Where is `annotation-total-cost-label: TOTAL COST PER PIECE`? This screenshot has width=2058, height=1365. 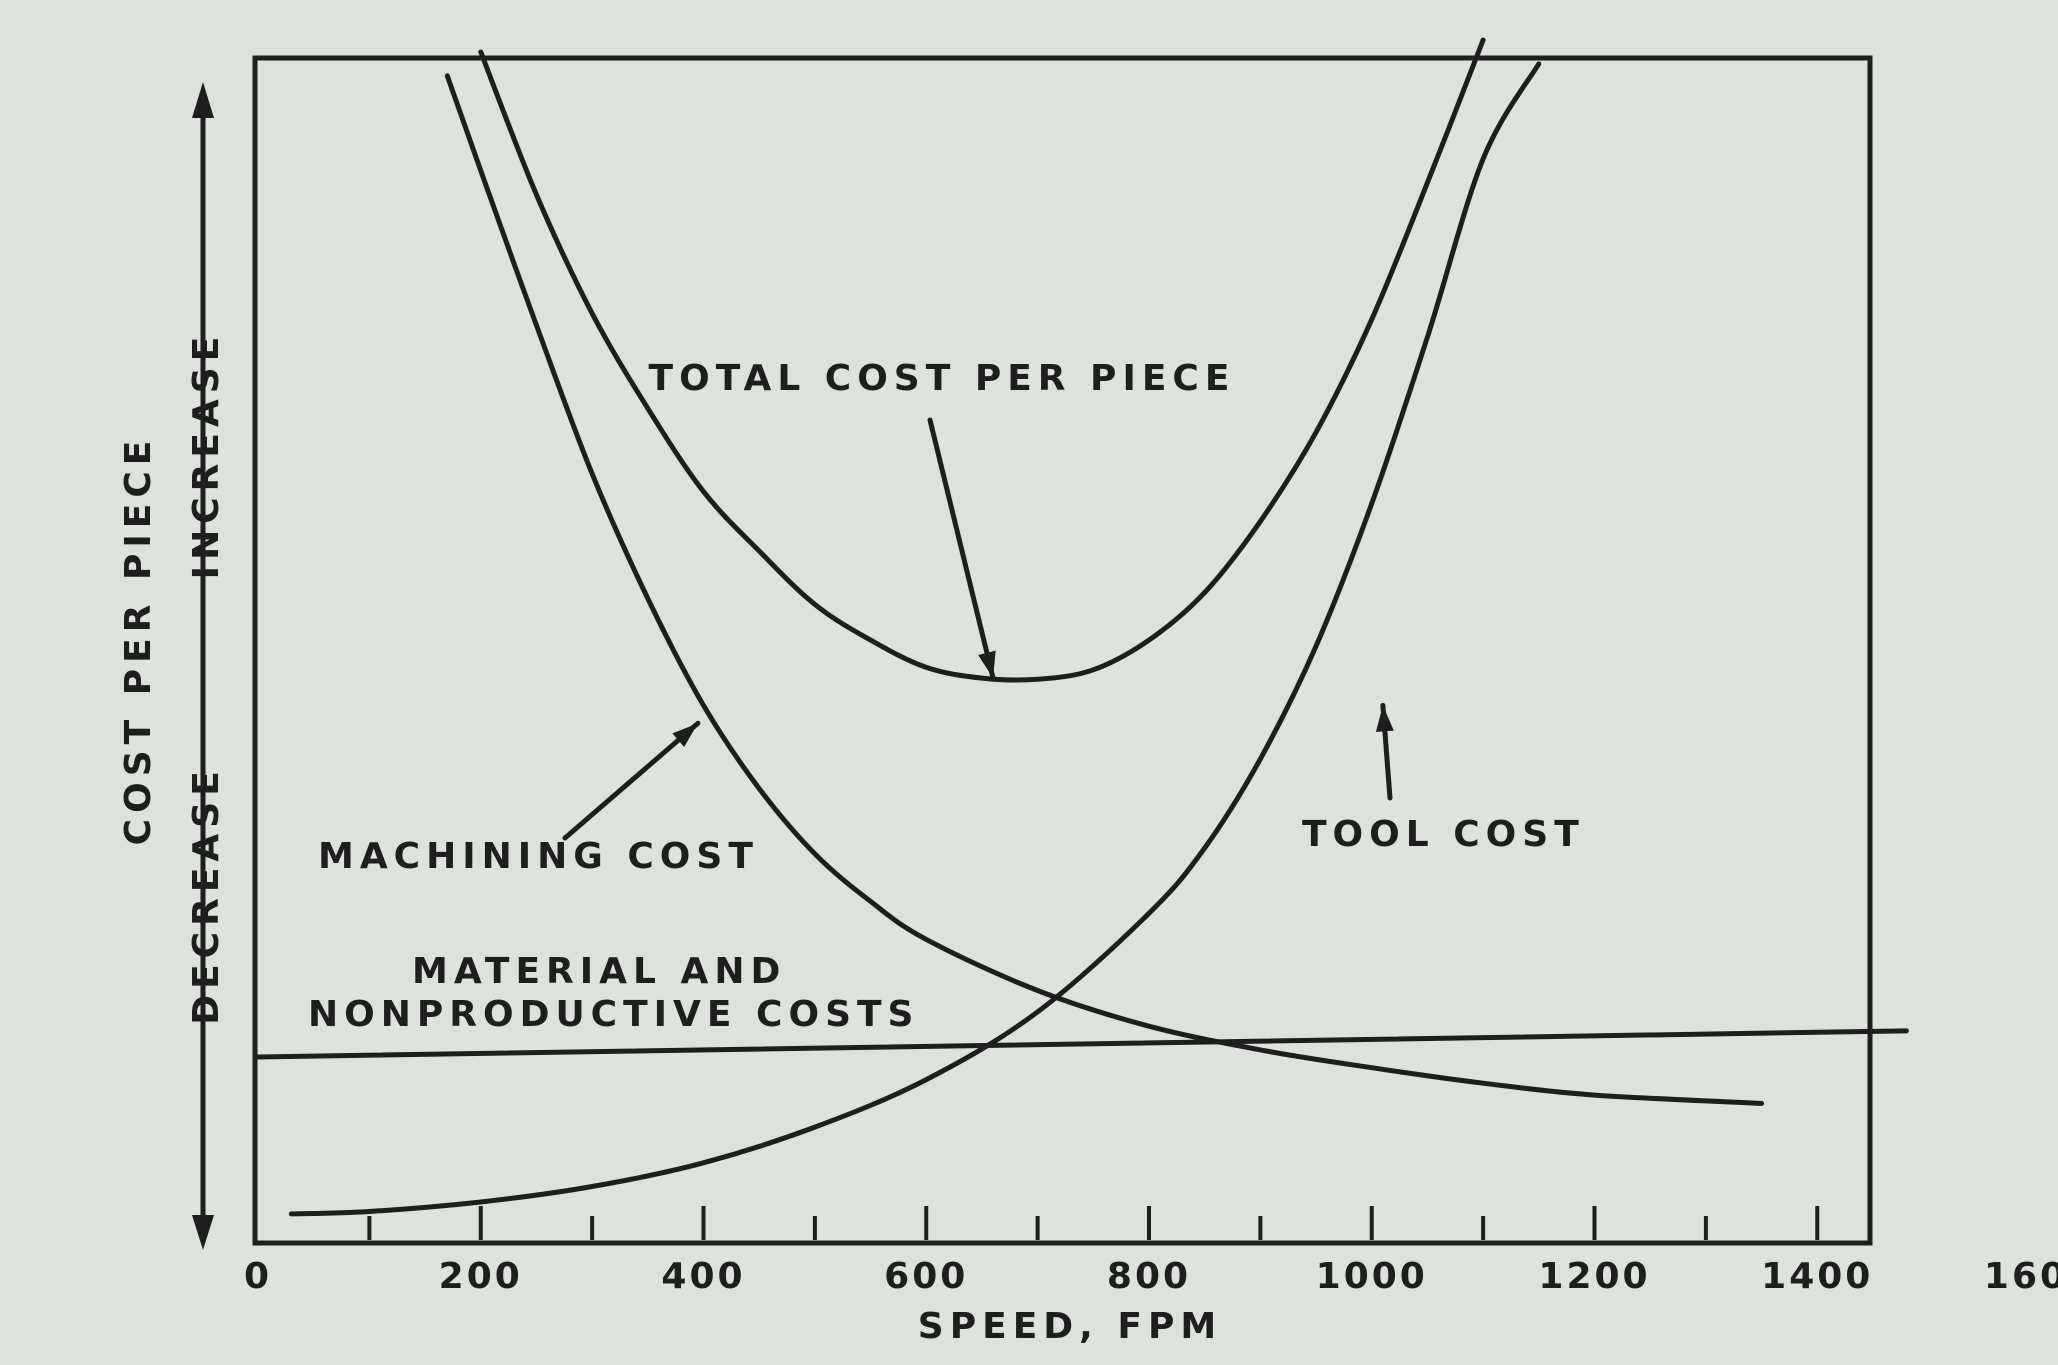 annotation-total-cost-label: TOTAL COST PER PIECE is located at coordinates (942, 378).